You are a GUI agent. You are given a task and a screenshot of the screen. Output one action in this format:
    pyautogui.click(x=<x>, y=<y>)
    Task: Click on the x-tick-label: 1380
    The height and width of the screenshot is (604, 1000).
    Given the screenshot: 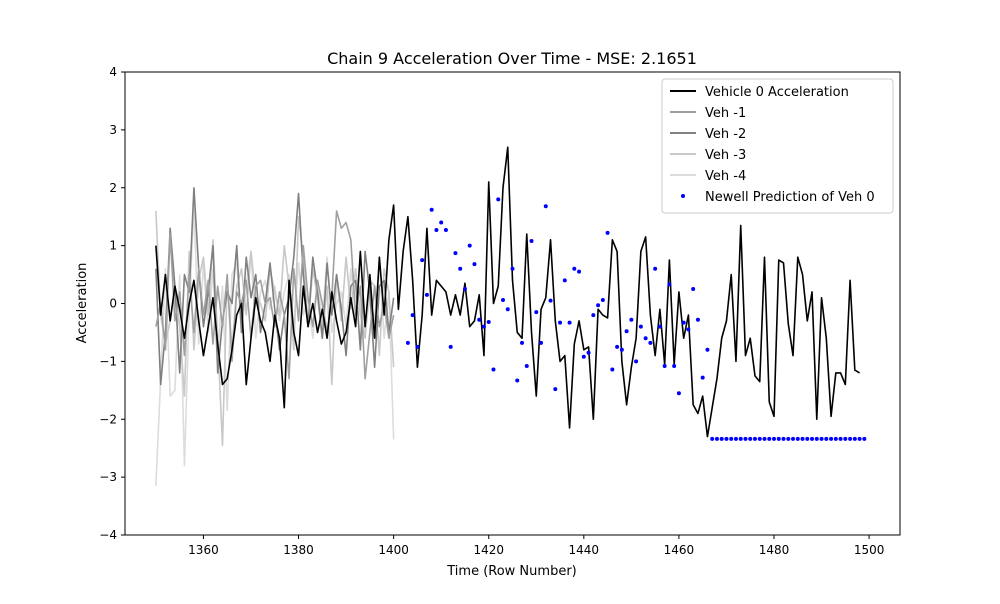 What is the action you would take?
    pyautogui.click(x=298, y=550)
    